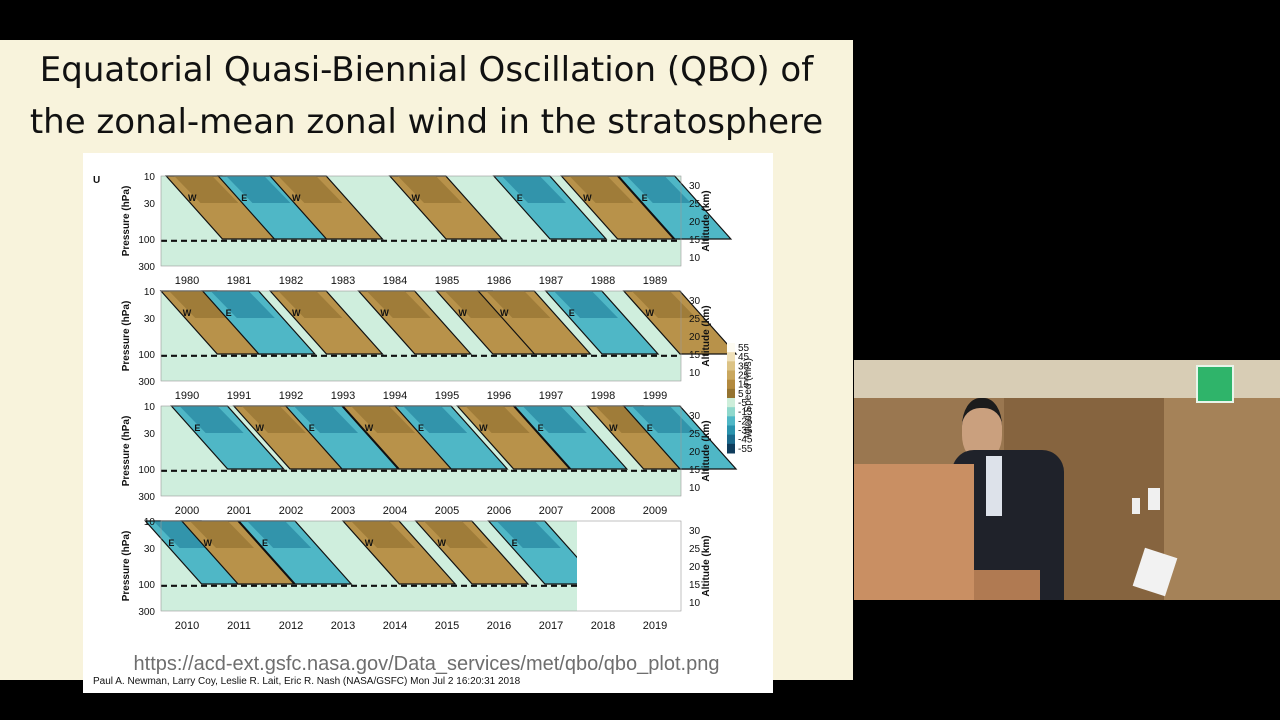 The height and width of the screenshot is (720, 1280). I want to click on year-tick-label: 2010, so click(187, 626).